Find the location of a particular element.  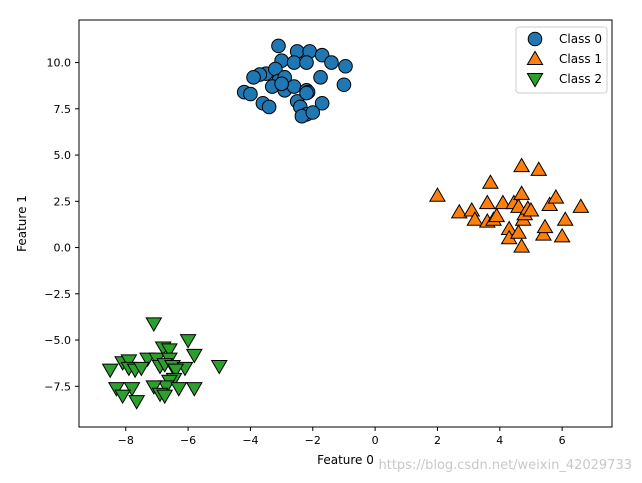

series-1-points is located at coordinates (509, 205).